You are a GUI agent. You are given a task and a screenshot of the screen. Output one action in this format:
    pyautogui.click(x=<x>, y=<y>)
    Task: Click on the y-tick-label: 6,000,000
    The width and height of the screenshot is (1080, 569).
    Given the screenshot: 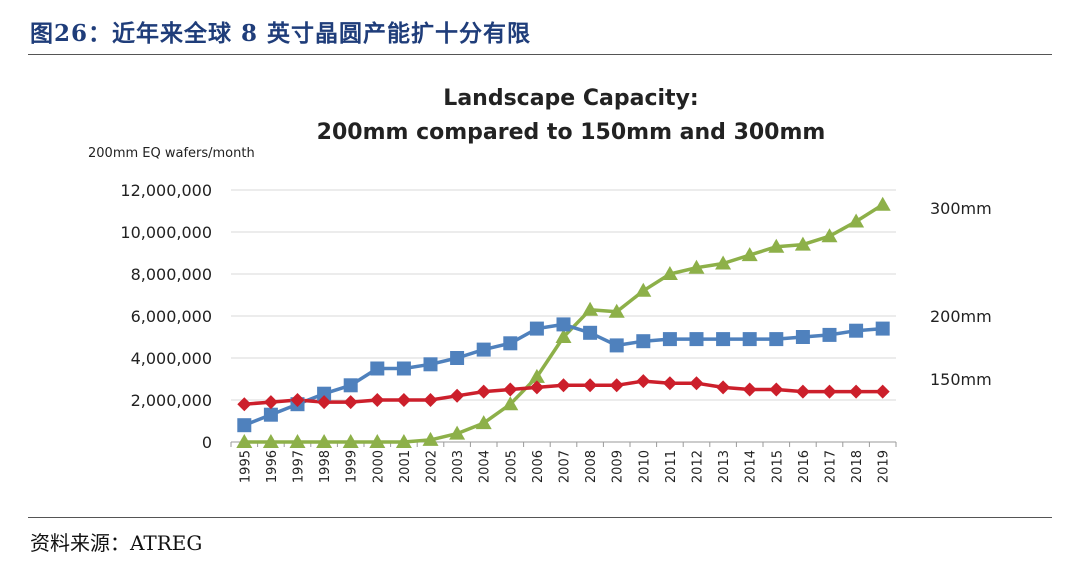 What is the action you would take?
    pyautogui.click(x=171, y=316)
    